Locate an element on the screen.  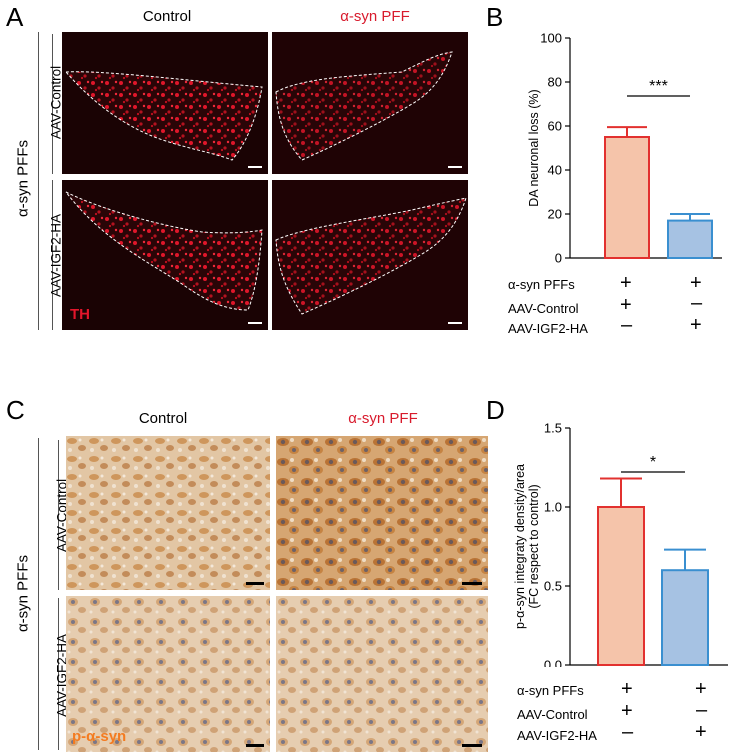
panel-c-side-bracket is located at coordinates (38, 594).